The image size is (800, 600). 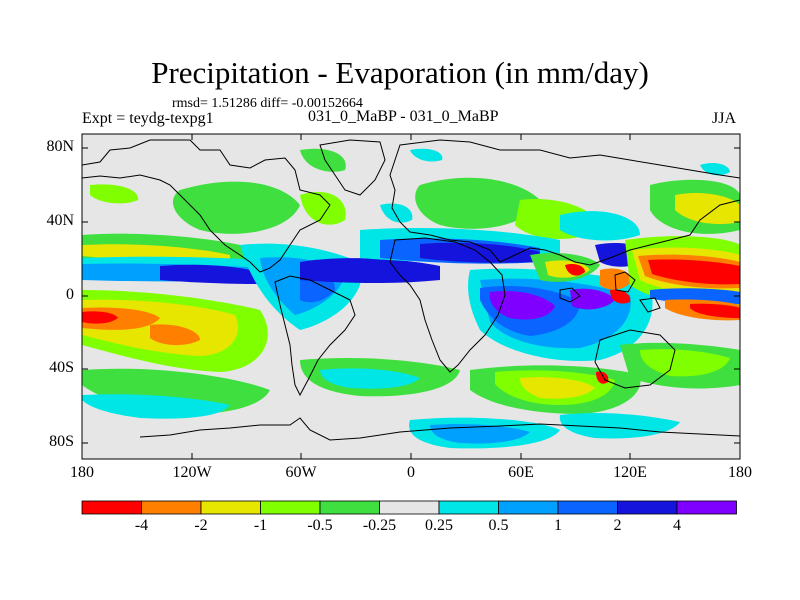 I want to click on y-tick-label: 0, so click(x=70, y=294).